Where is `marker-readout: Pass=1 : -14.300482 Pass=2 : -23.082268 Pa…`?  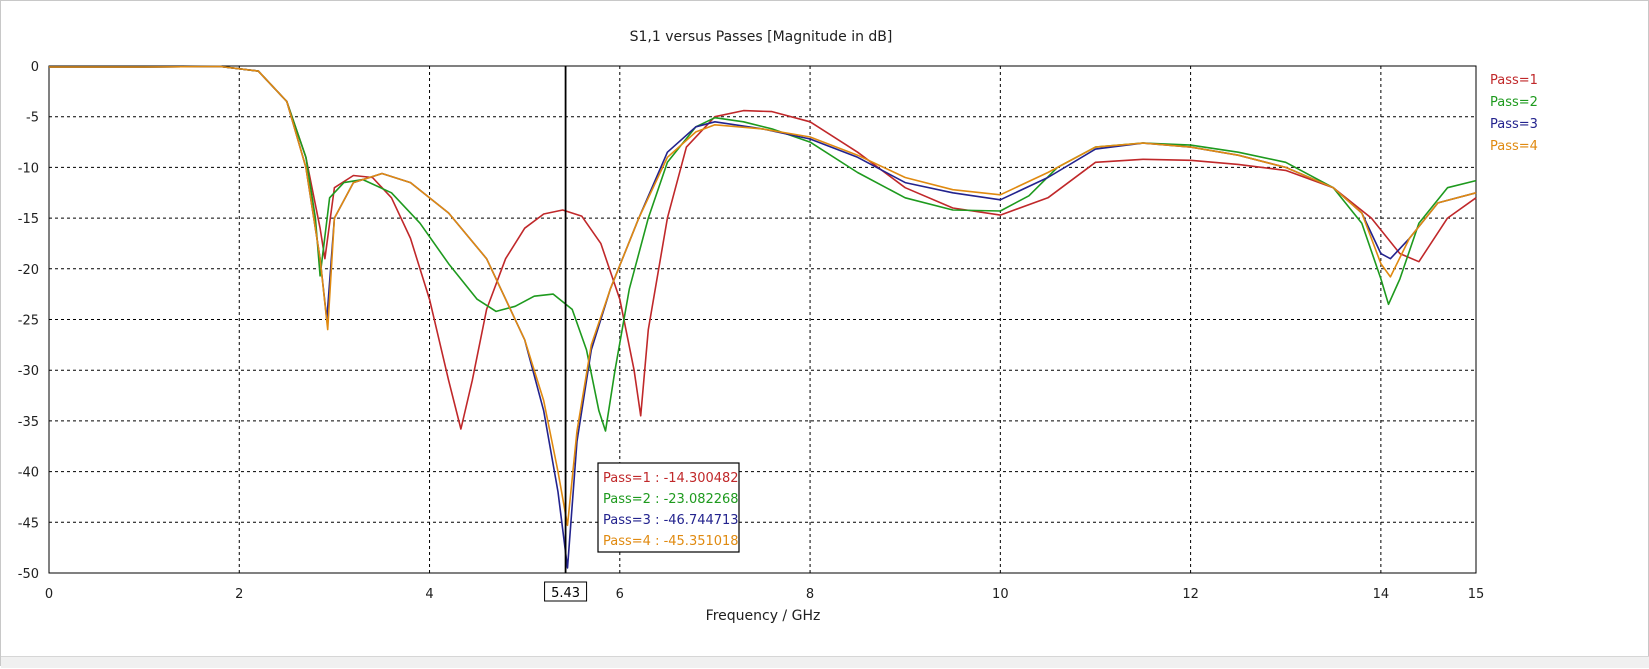
marker-readout: Pass=1 : -14.300482 Pass=2 : -23.082268 Pa… is located at coordinates (668, 507).